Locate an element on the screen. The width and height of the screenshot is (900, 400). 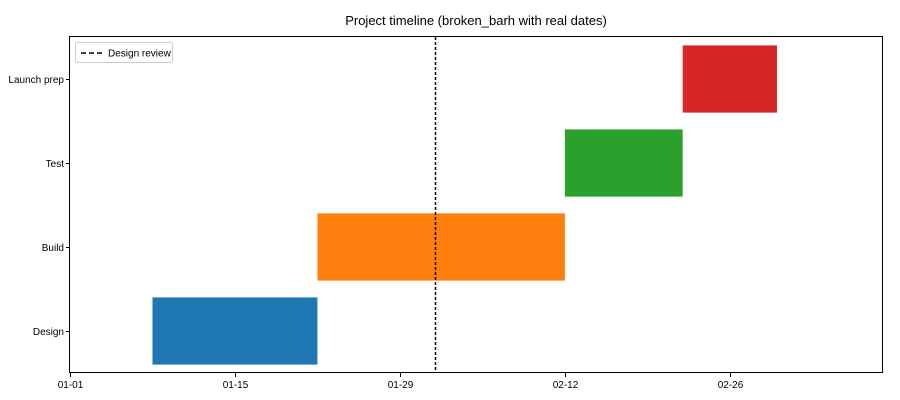
bar-build is located at coordinates (441, 247).